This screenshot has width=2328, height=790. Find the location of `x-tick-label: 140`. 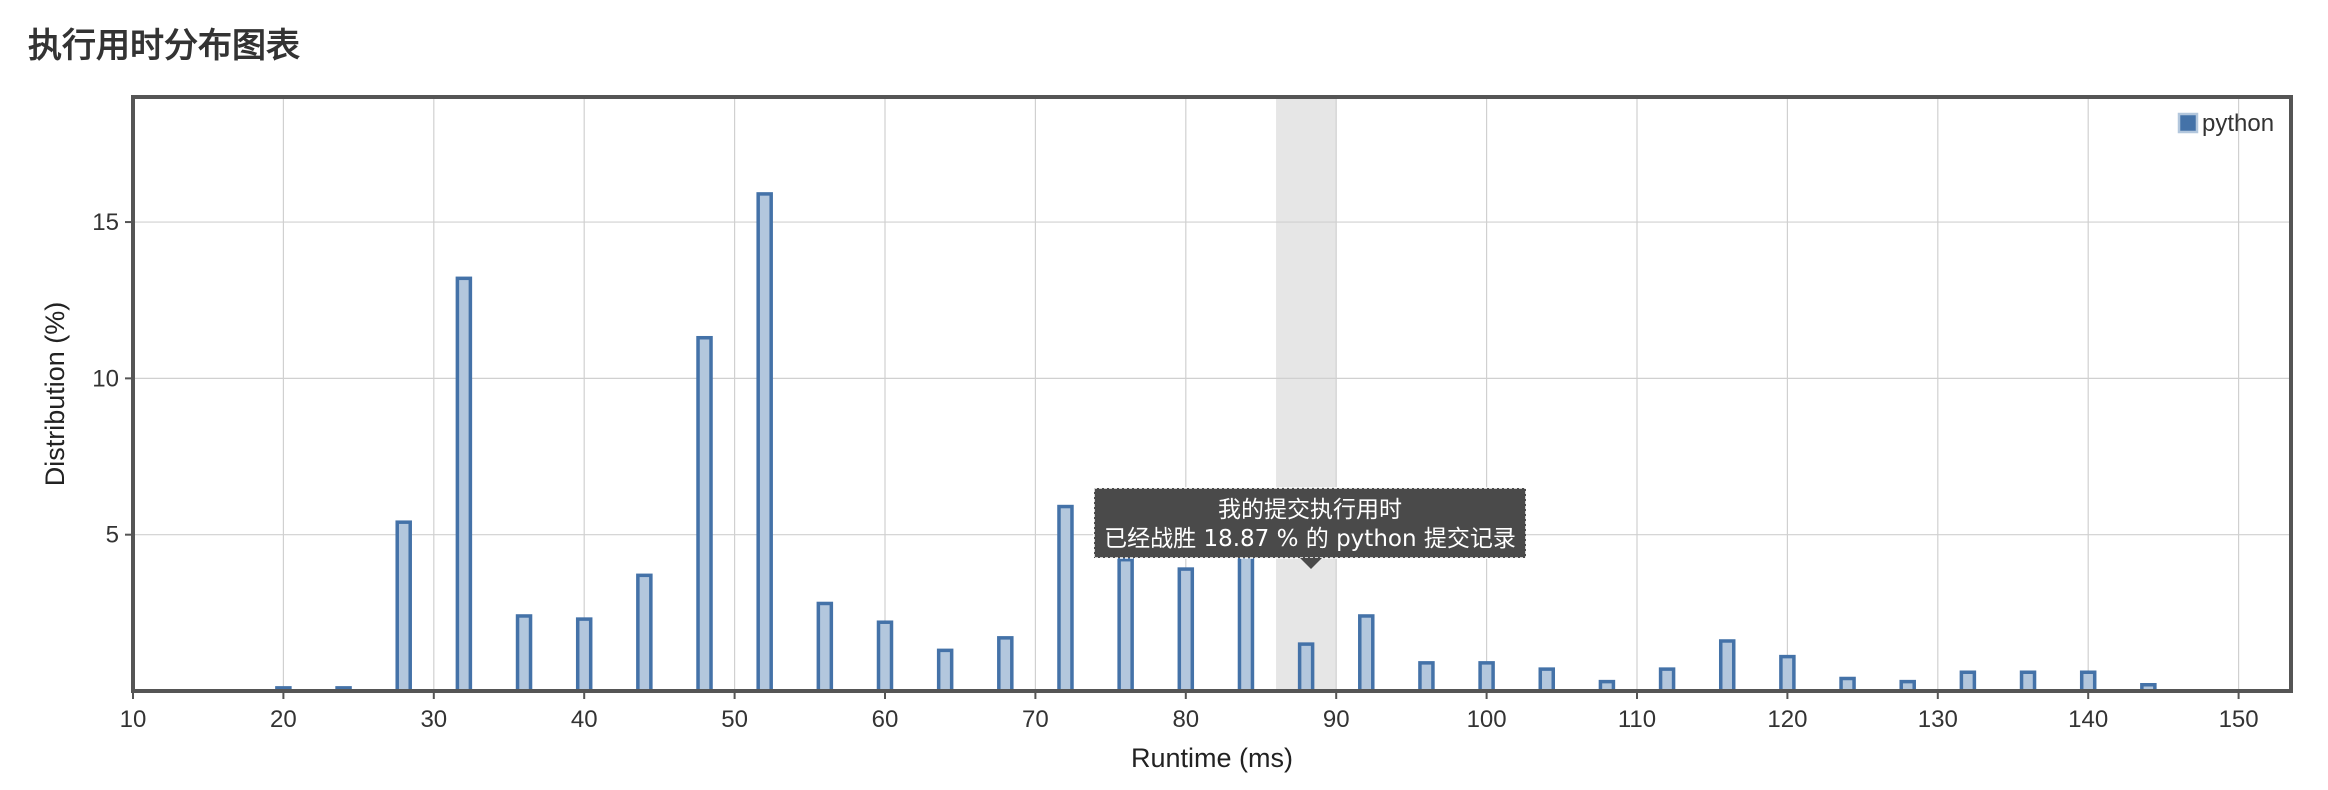

x-tick-label: 140 is located at coordinates (2088, 719).